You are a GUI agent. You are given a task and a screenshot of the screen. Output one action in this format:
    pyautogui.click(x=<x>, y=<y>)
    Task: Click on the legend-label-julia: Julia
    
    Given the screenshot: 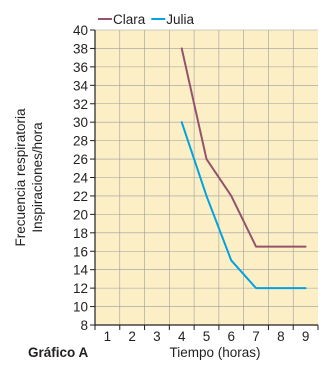 What is the action you would take?
    pyautogui.click(x=180, y=19)
    